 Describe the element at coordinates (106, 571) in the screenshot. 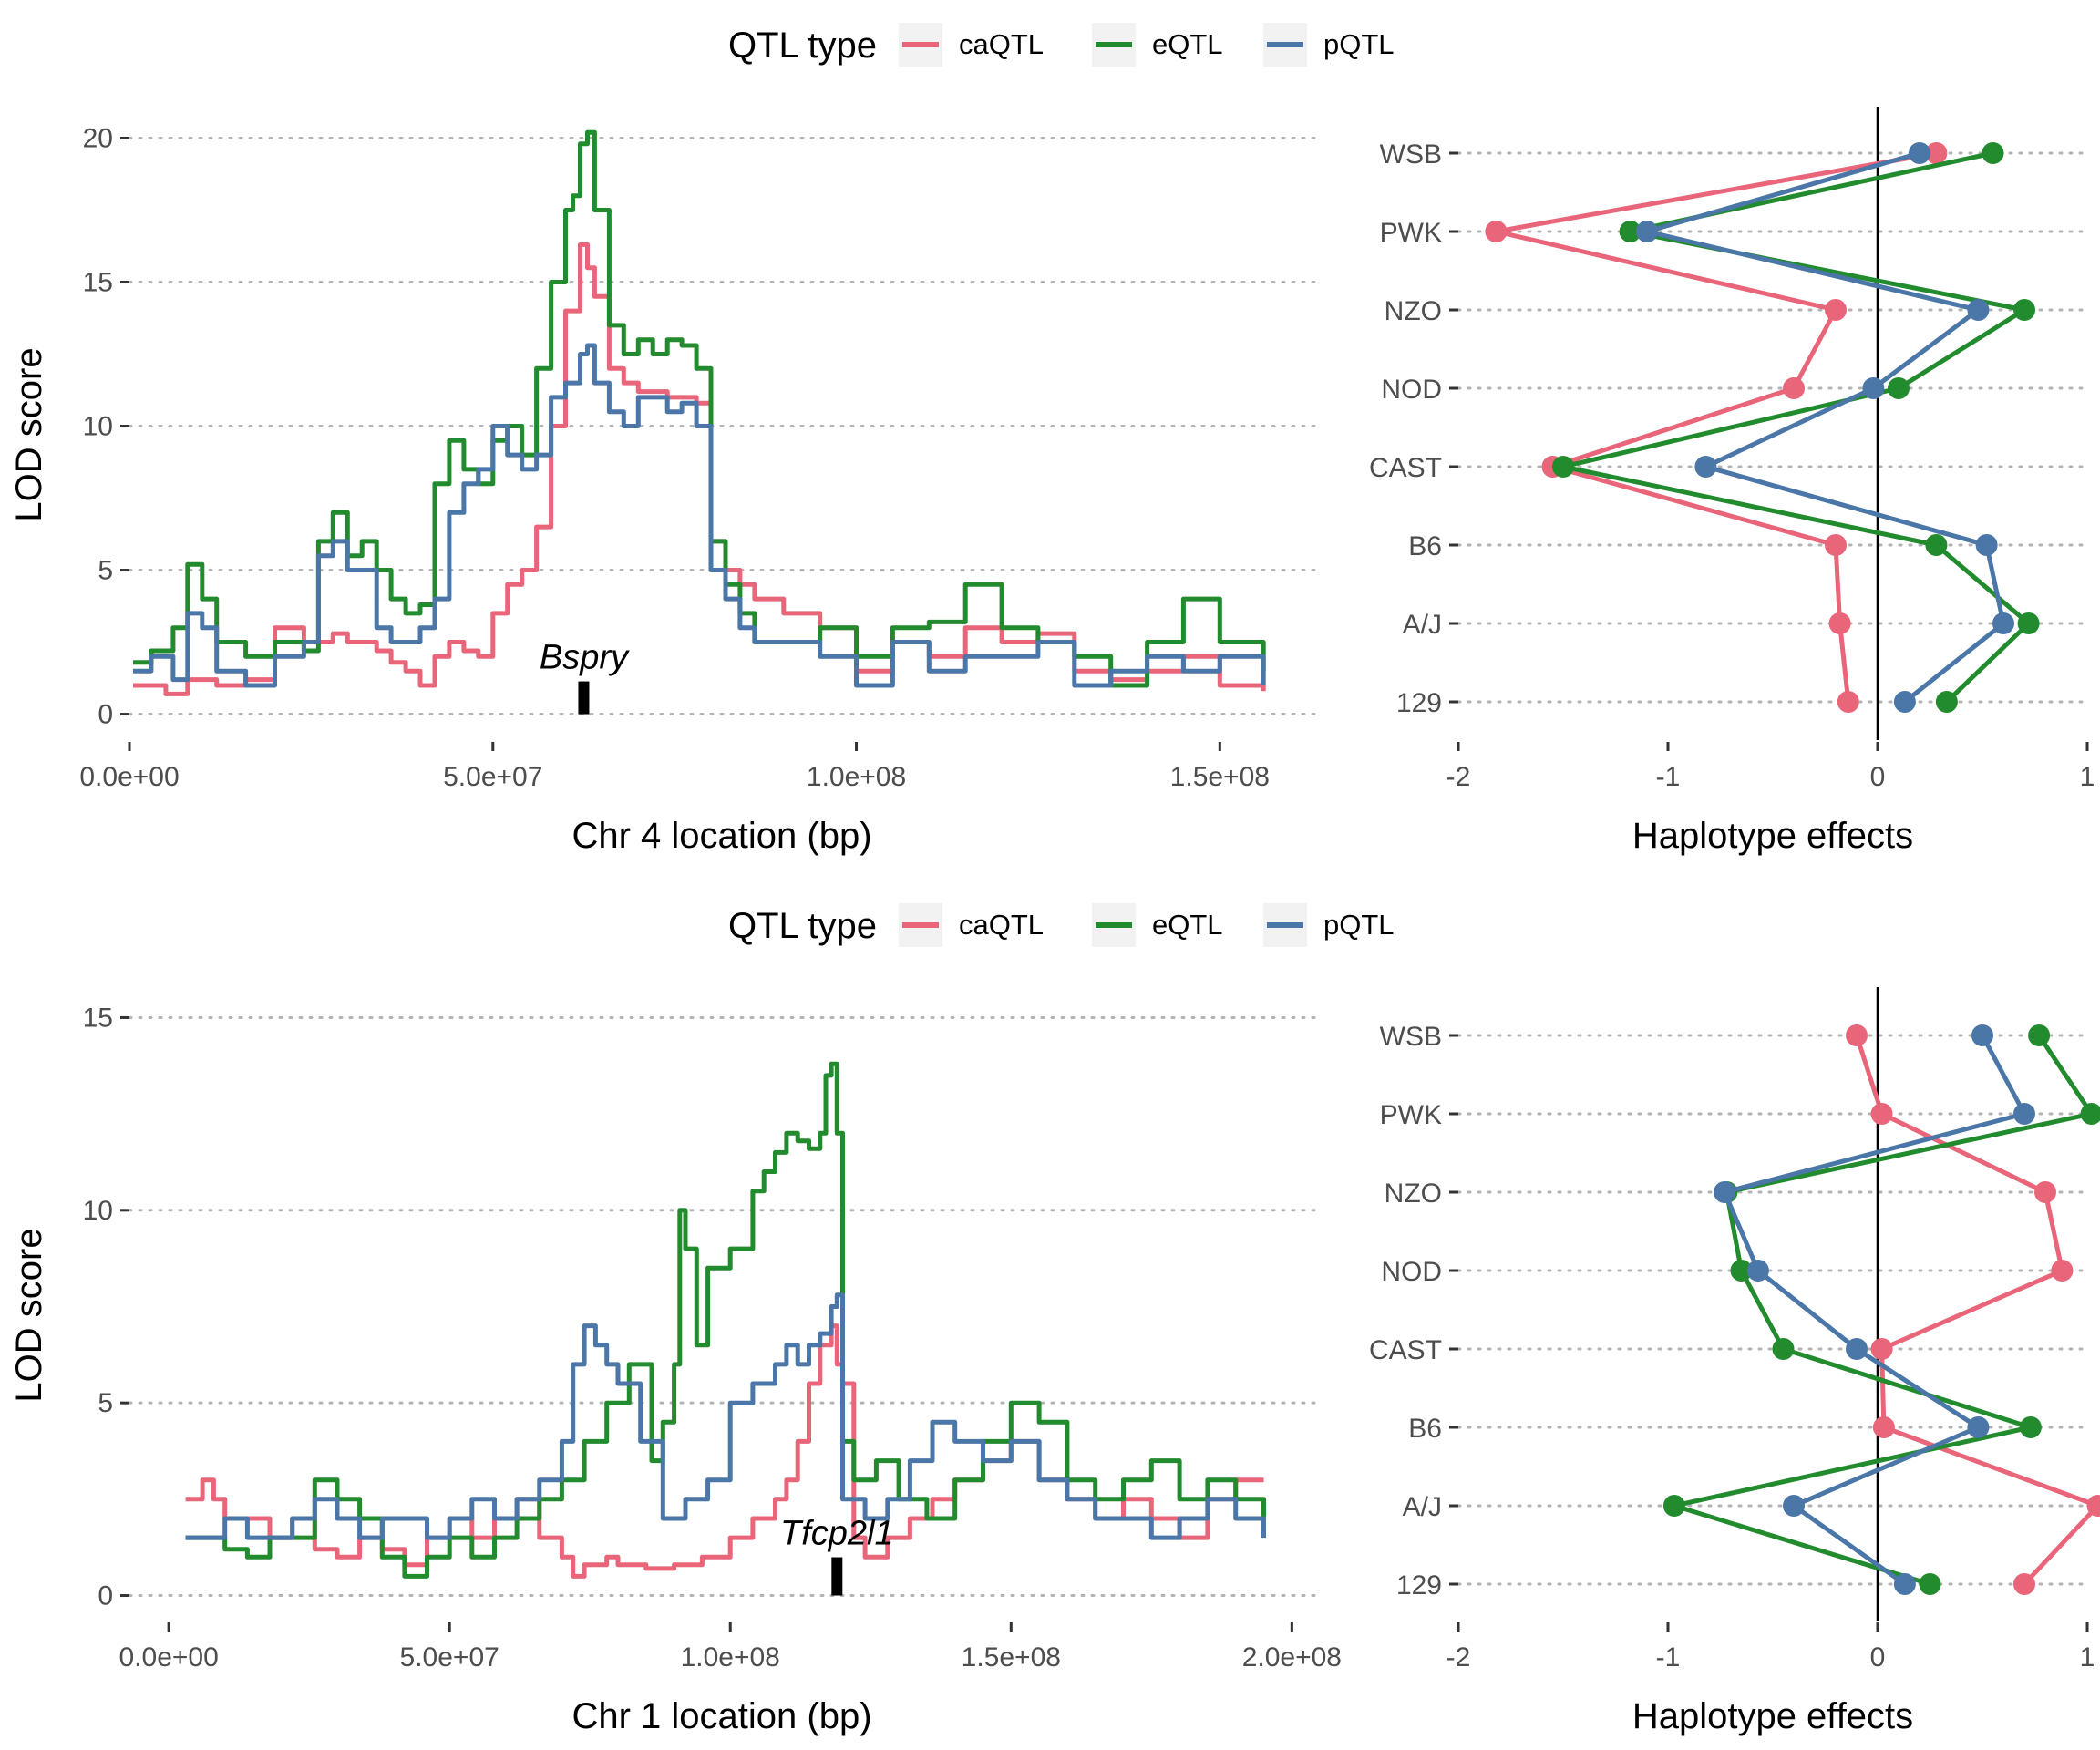

I see `y-tick-label: 5` at that location.